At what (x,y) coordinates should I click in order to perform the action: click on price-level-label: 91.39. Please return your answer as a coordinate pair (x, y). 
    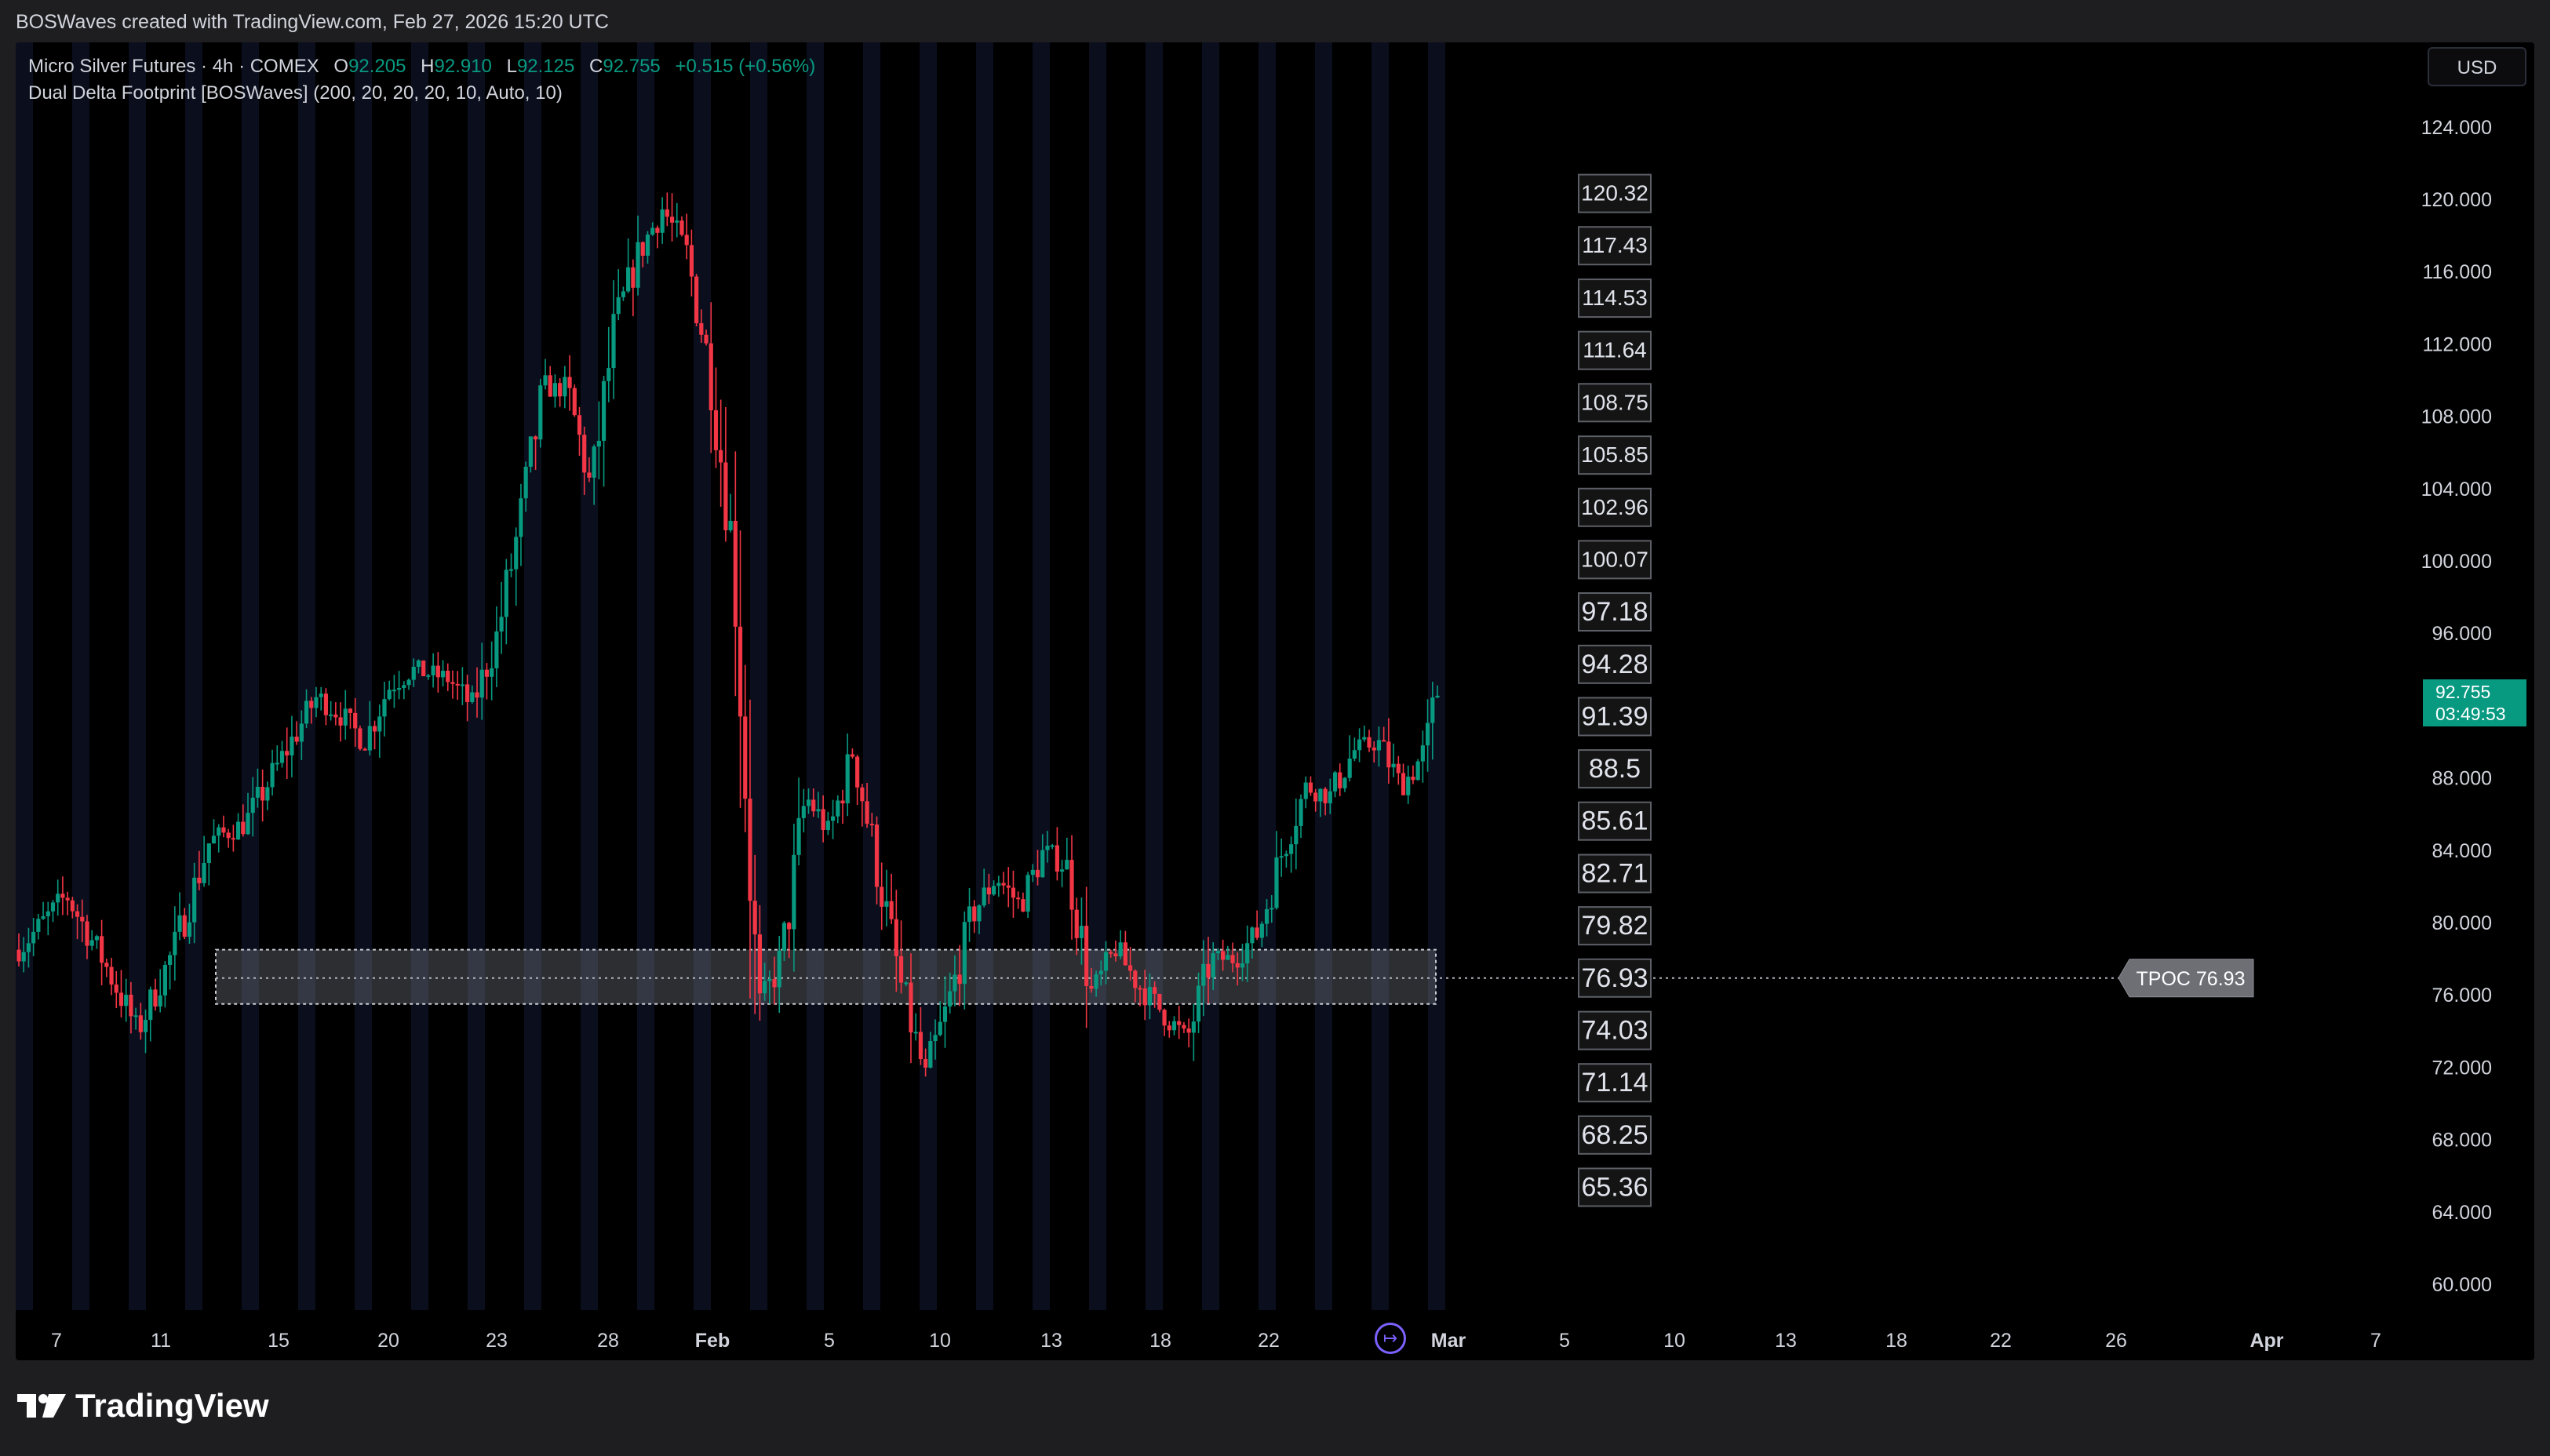
    Looking at the image, I should click on (1614, 716).